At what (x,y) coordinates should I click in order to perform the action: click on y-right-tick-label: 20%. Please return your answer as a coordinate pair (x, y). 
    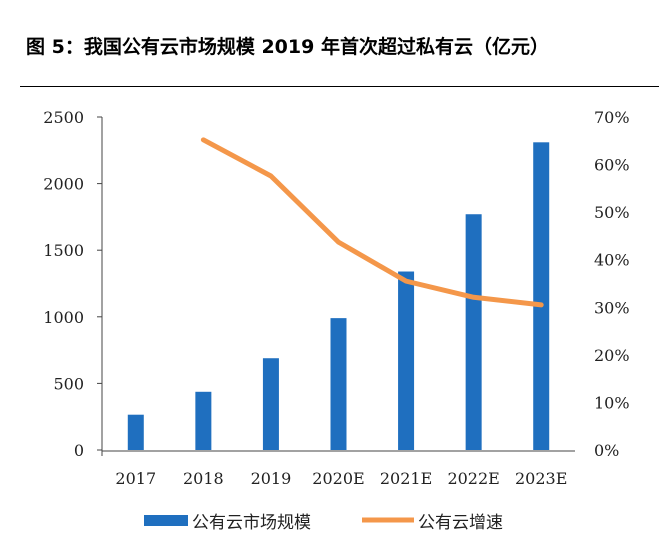
    Looking at the image, I should click on (612, 355).